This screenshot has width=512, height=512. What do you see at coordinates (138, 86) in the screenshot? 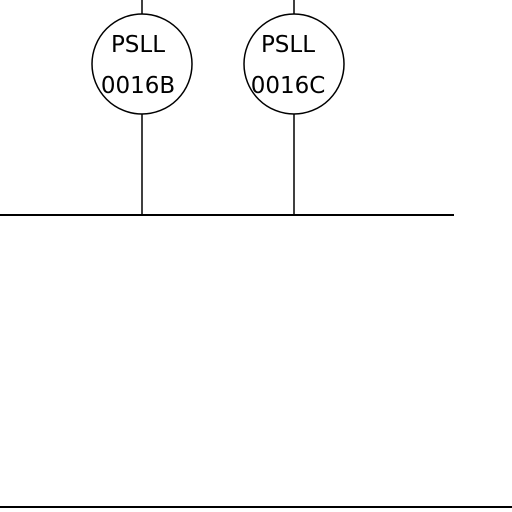
I see `instrument-number-label: 0016B` at bounding box center [138, 86].